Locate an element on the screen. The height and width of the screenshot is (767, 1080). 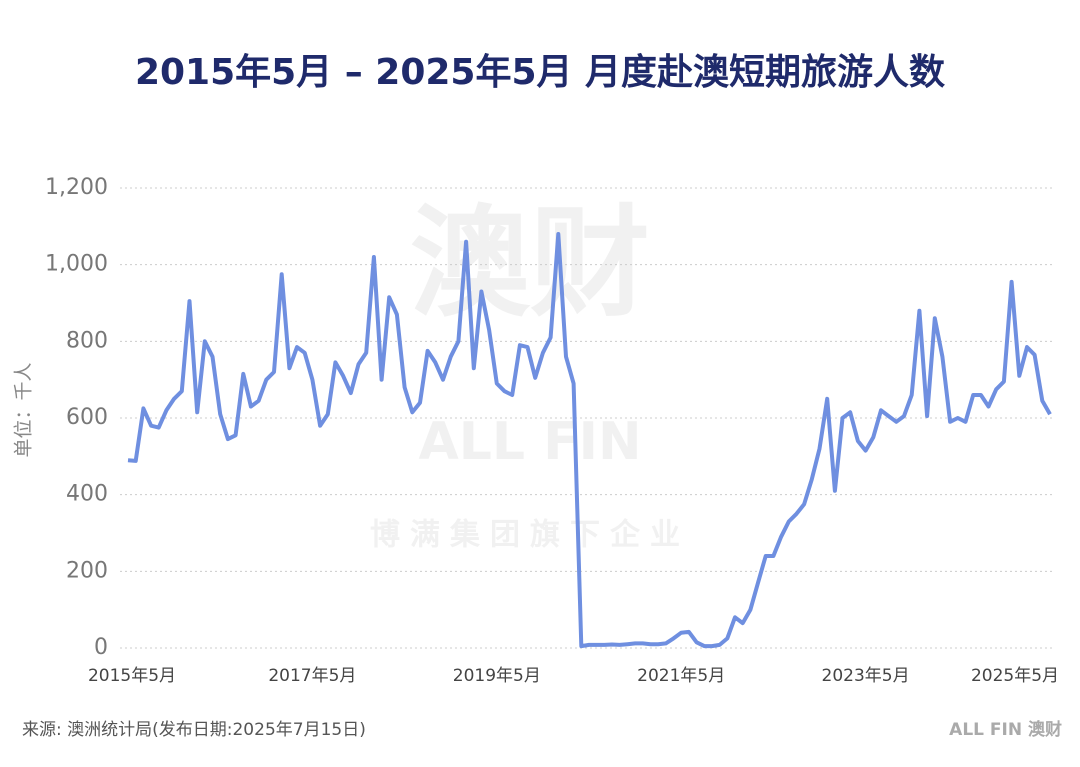
x-tick-label: 2025年5月 is located at coordinates (1015, 676).